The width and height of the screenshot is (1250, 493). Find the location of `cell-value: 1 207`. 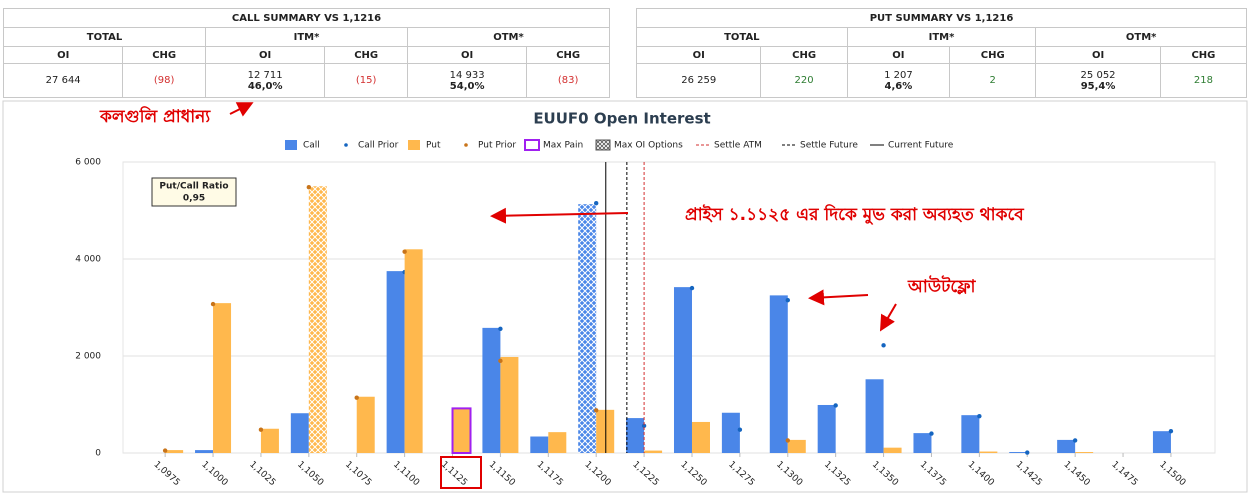

cell-value: 1 207 is located at coordinates (898, 75).